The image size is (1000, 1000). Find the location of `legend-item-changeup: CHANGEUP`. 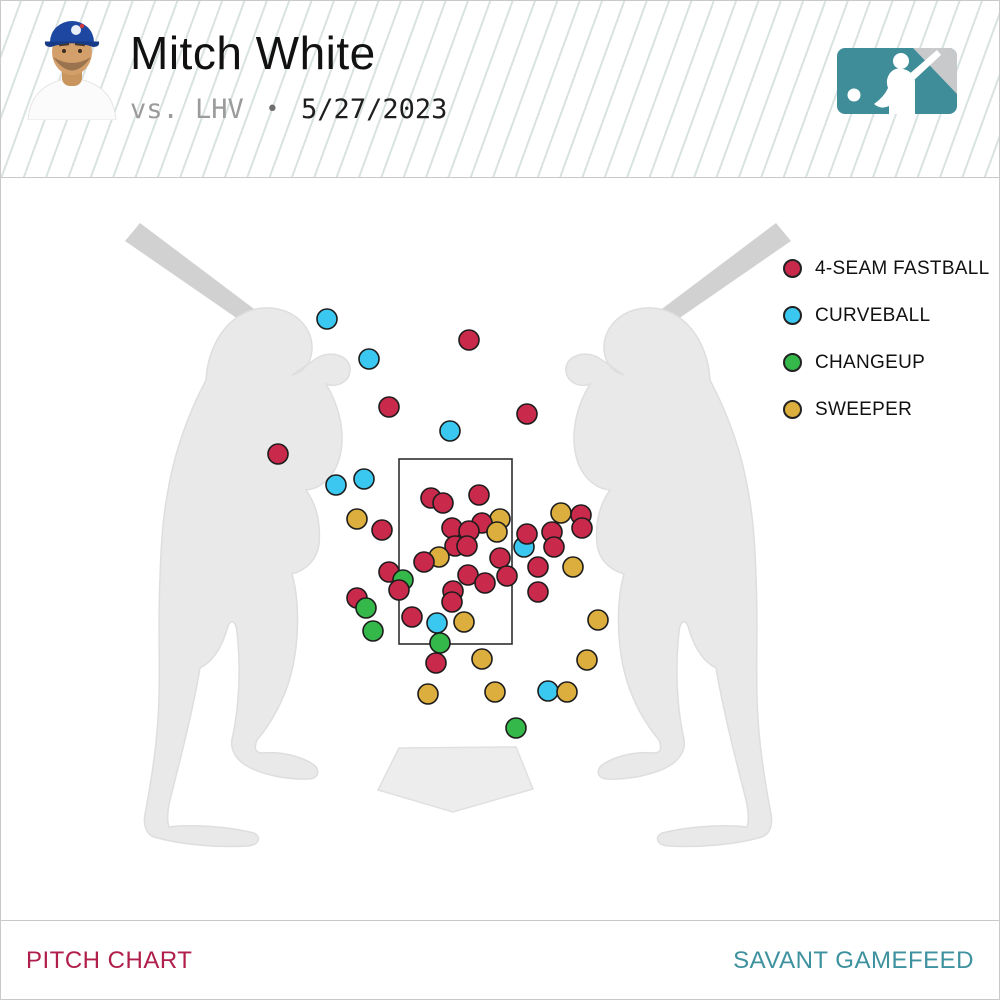

legend-item-changeup: CHANGEUP is located at coordinates (886, 362).